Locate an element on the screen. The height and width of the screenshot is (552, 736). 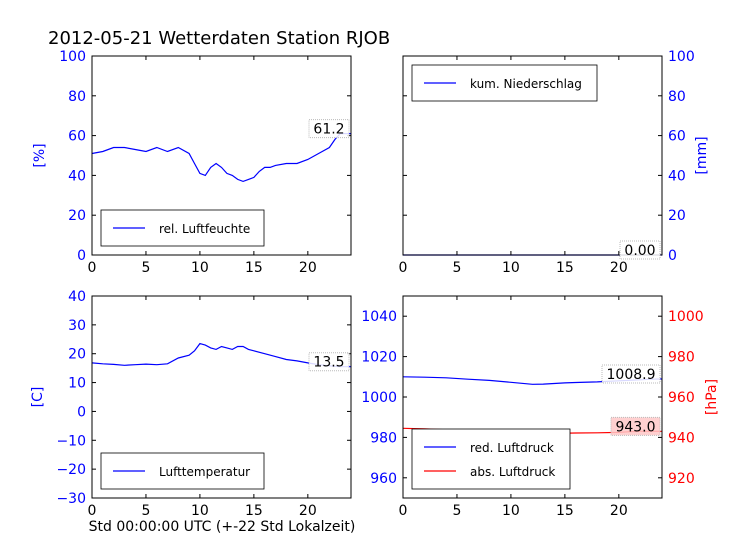
y-tick-label-temperature-3: 0 is located at coordinates (81, 412).